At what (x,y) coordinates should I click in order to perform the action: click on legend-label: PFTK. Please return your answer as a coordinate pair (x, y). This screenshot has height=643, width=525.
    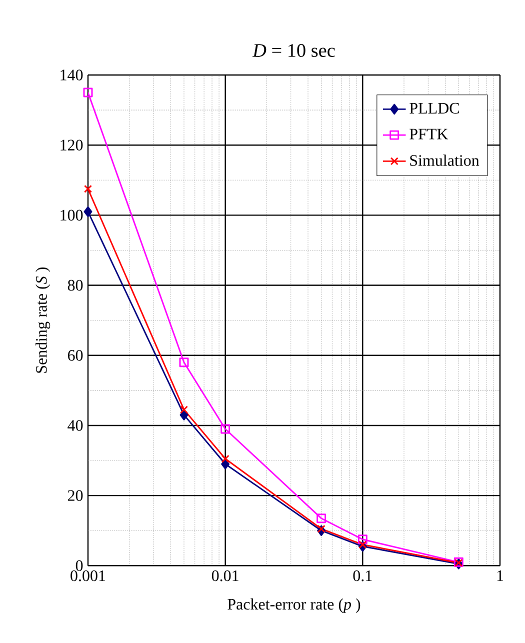
    Looking at the image, I should click on (429, 134).